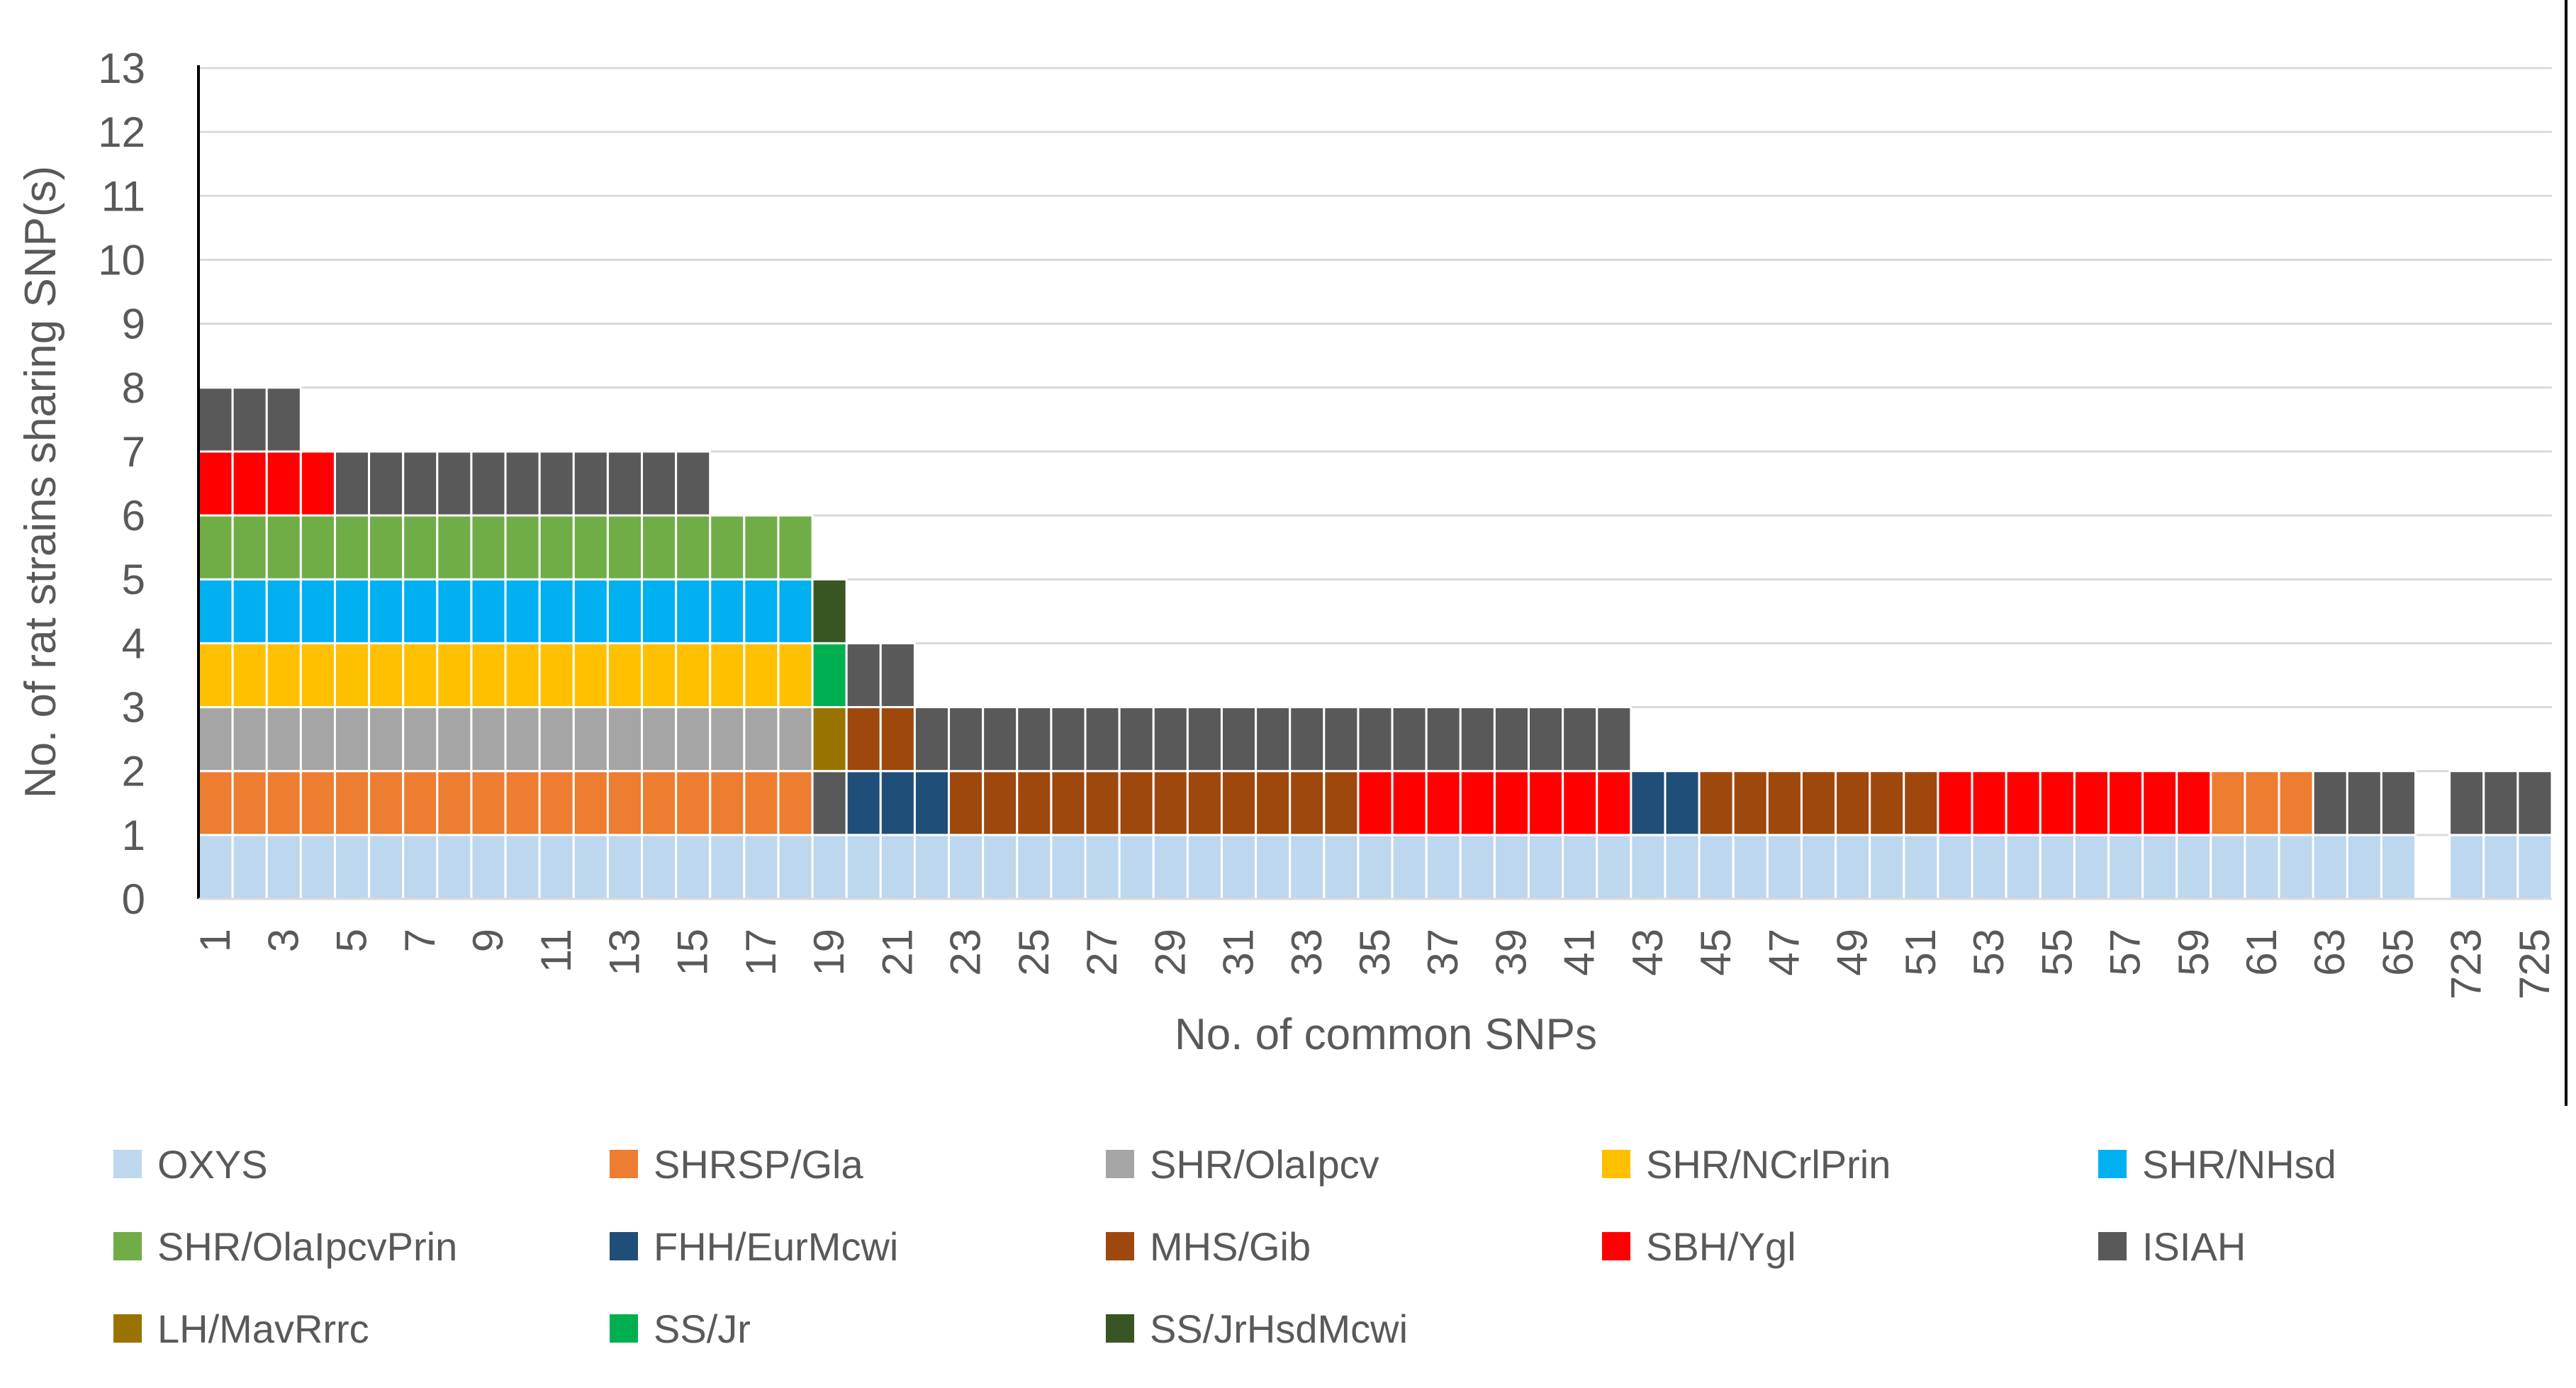  Describe the element at coordinates (362, 1246) in the screenshot. I see `legend-item: SHR/OlaIpcvPrin` at that location.